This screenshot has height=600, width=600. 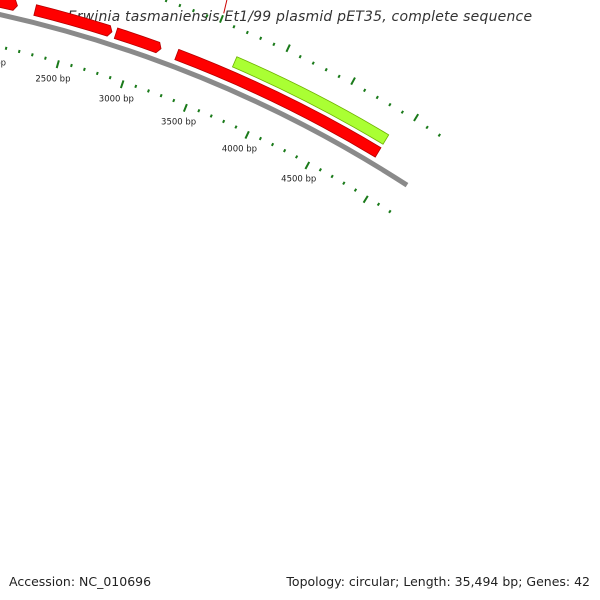 I want to click on bp-axis-label: 2500 bp, so click(x=52, y=80).